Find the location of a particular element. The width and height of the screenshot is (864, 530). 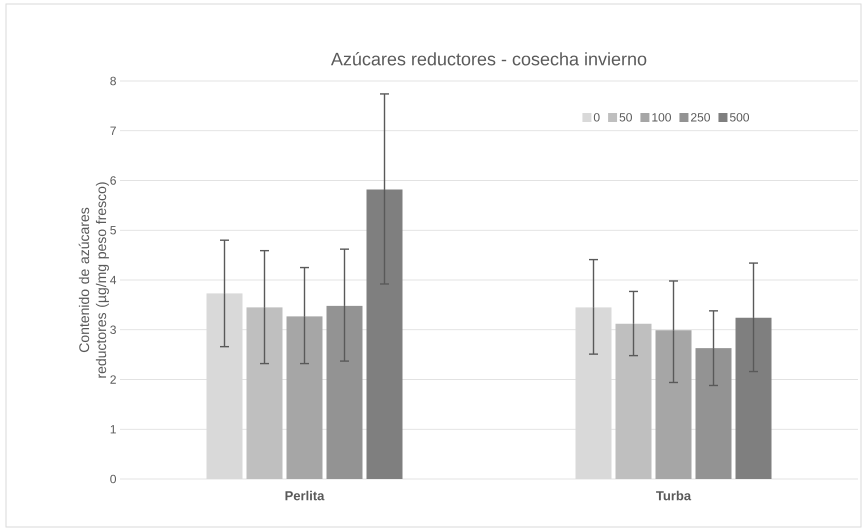

y-tick-label: 6 is located at coordinates (113, 180).